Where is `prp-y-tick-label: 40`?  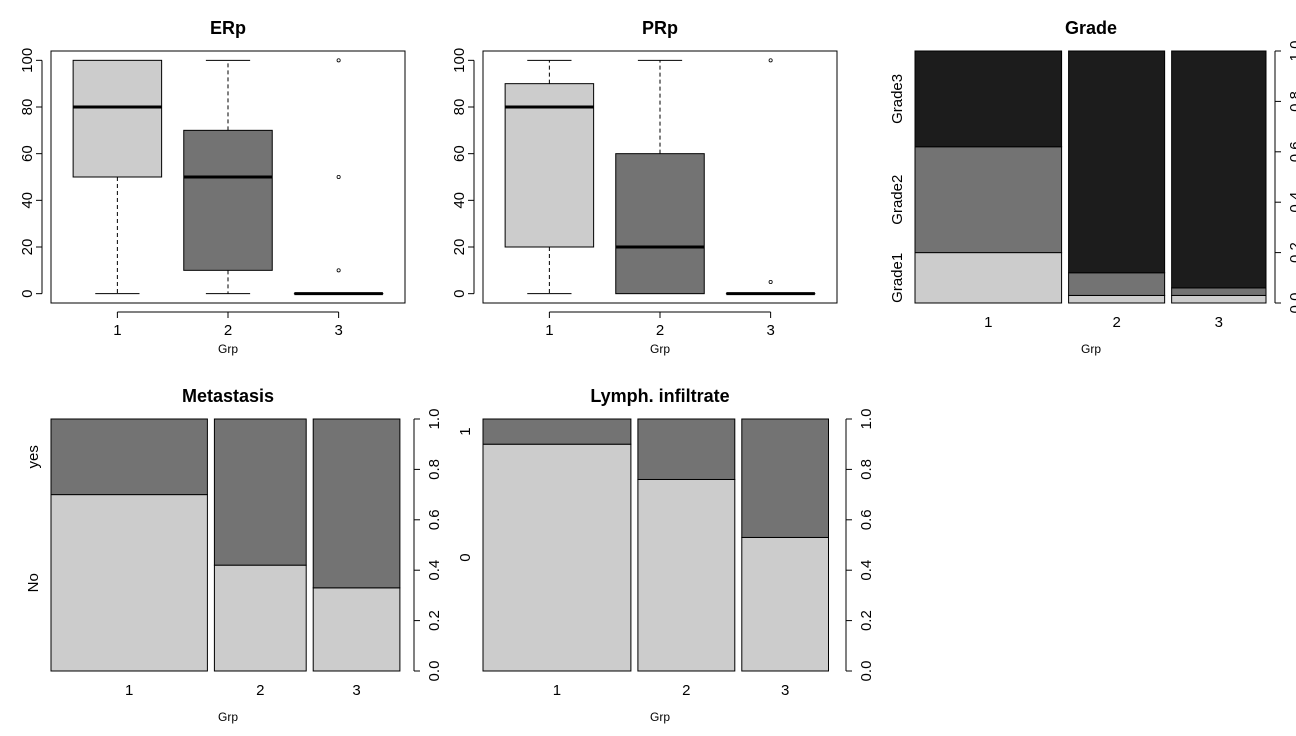
prp-y-tick-label: 40 is located at coordinates (459, 200).